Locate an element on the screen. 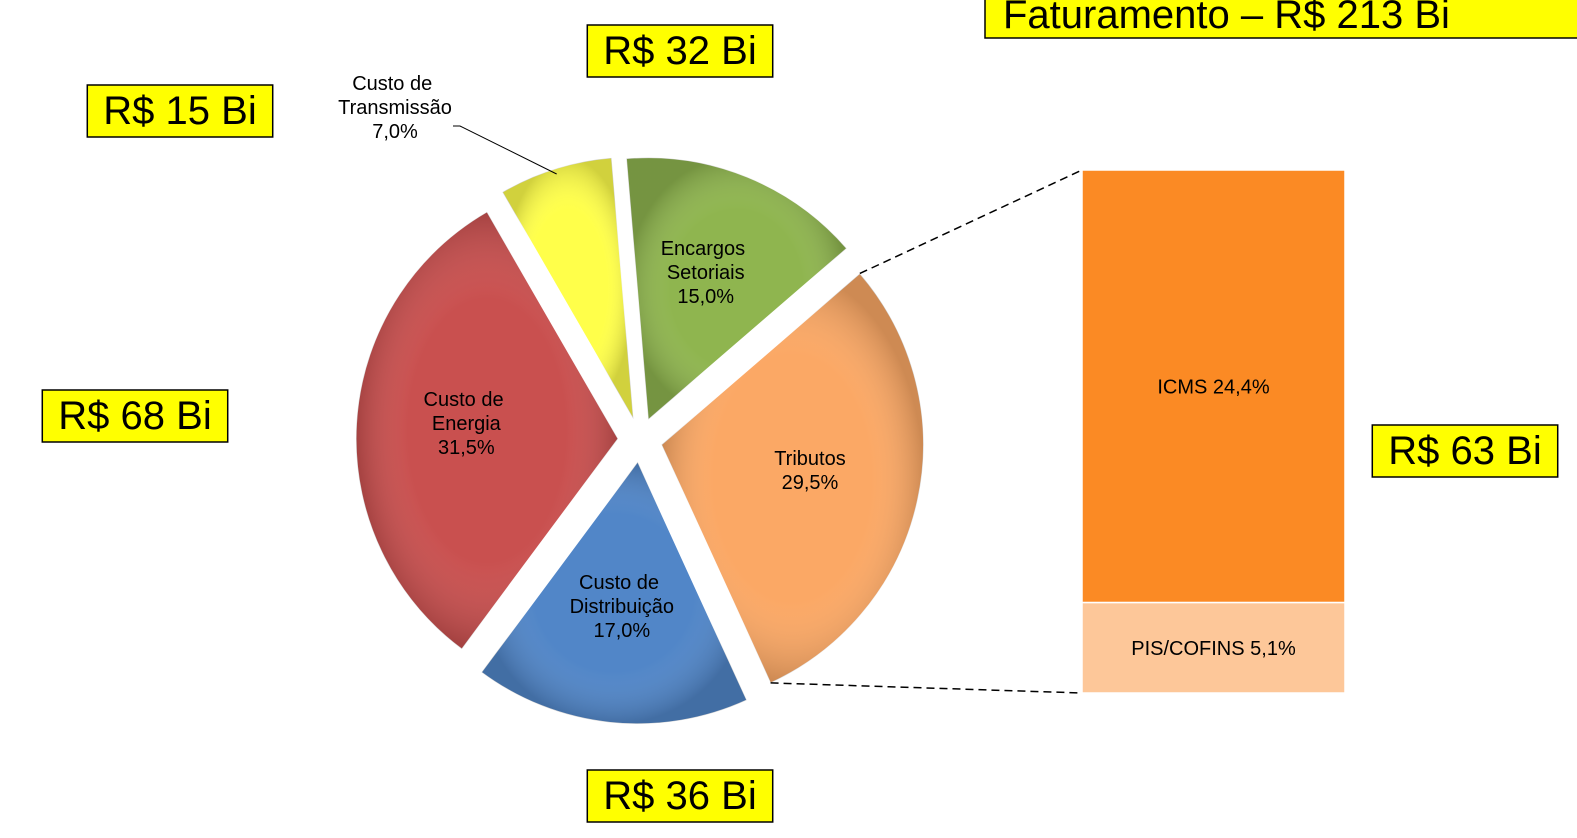 The height and width of the screenshot is (838, 1577). leader-line is located at coordinates (505, 150).